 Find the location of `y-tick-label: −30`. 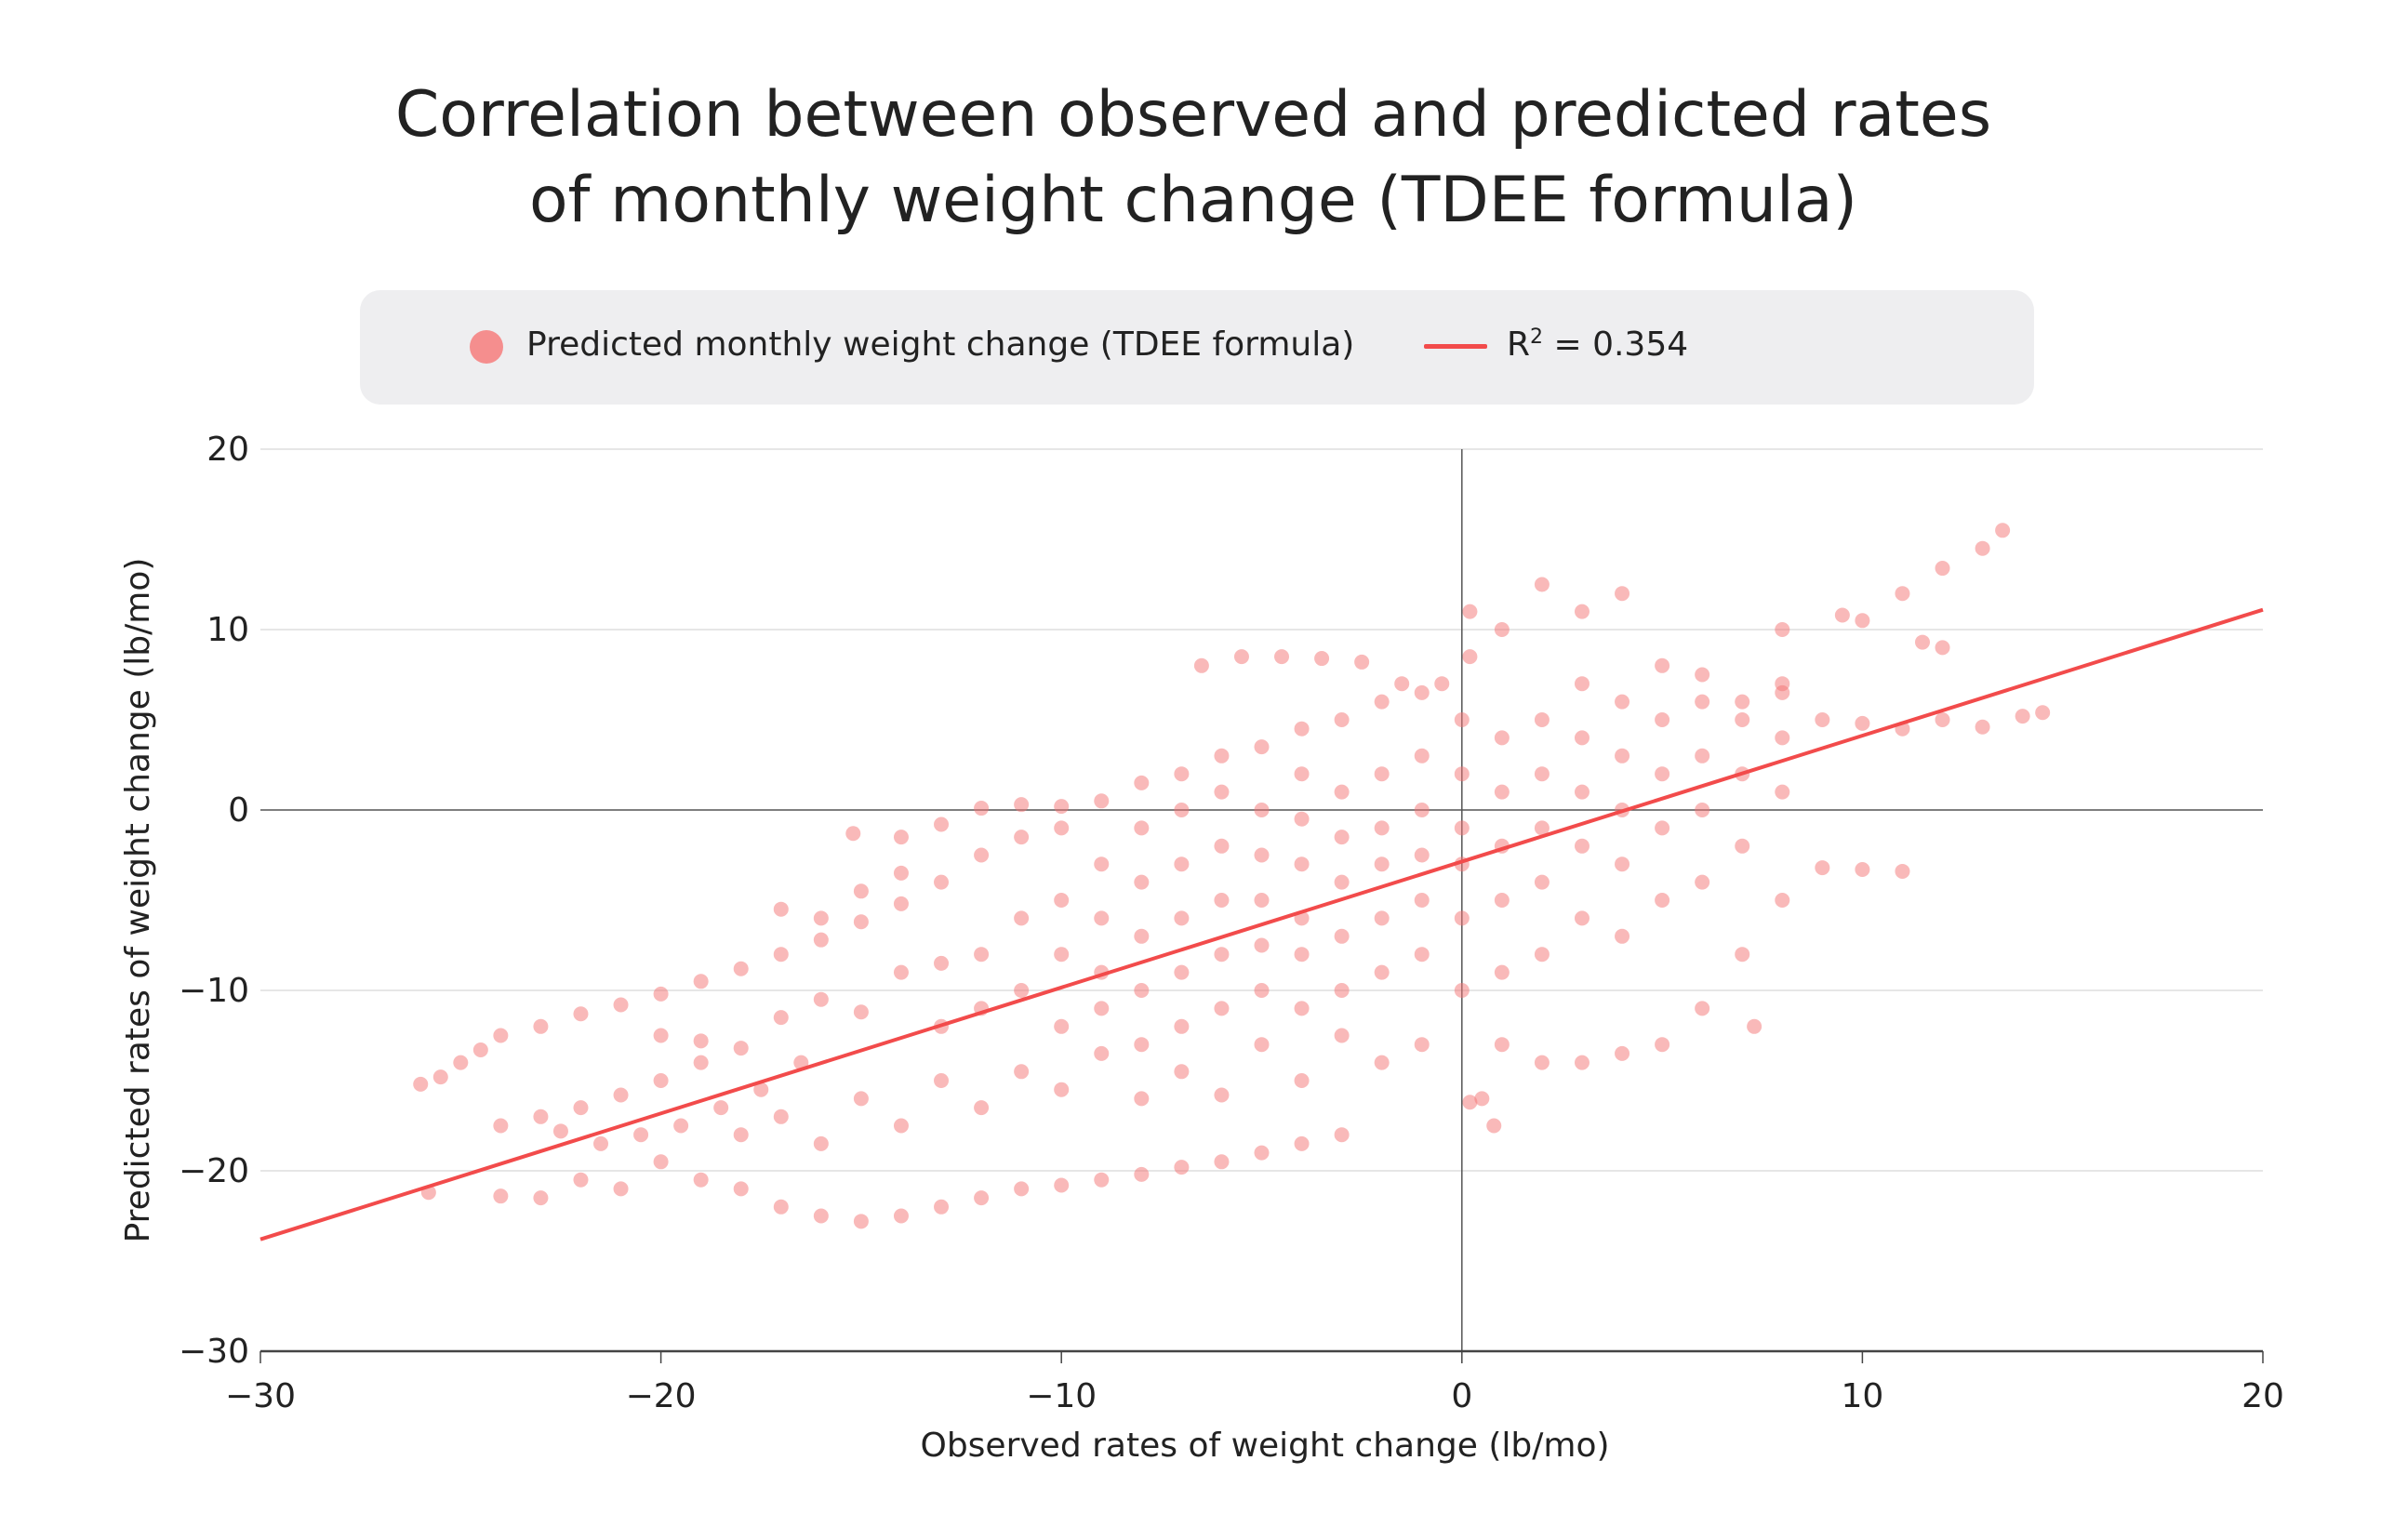

y-tick-label: −30 is located at coordinates (214, 1352).